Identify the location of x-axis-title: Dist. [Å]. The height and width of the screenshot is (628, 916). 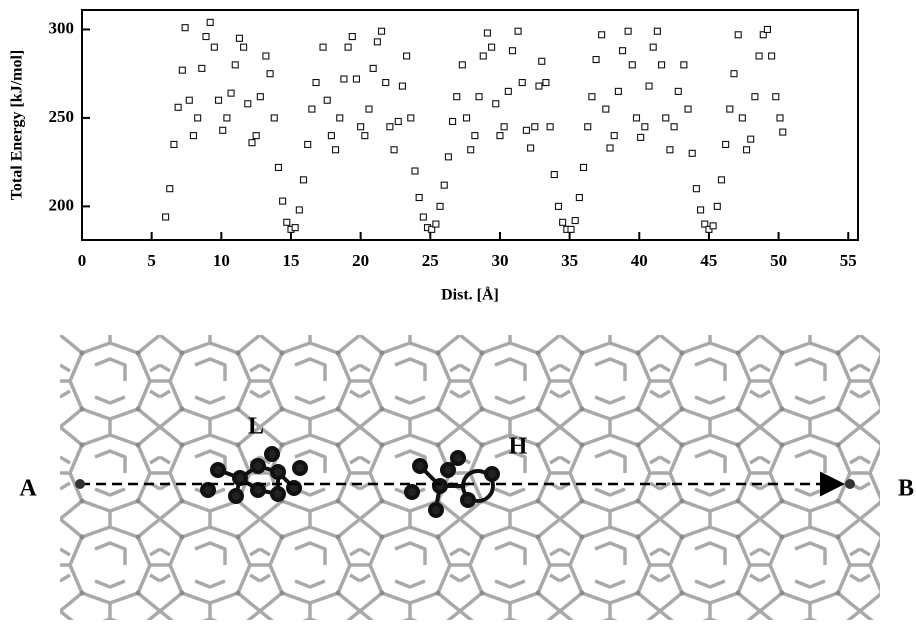
(470, 295).